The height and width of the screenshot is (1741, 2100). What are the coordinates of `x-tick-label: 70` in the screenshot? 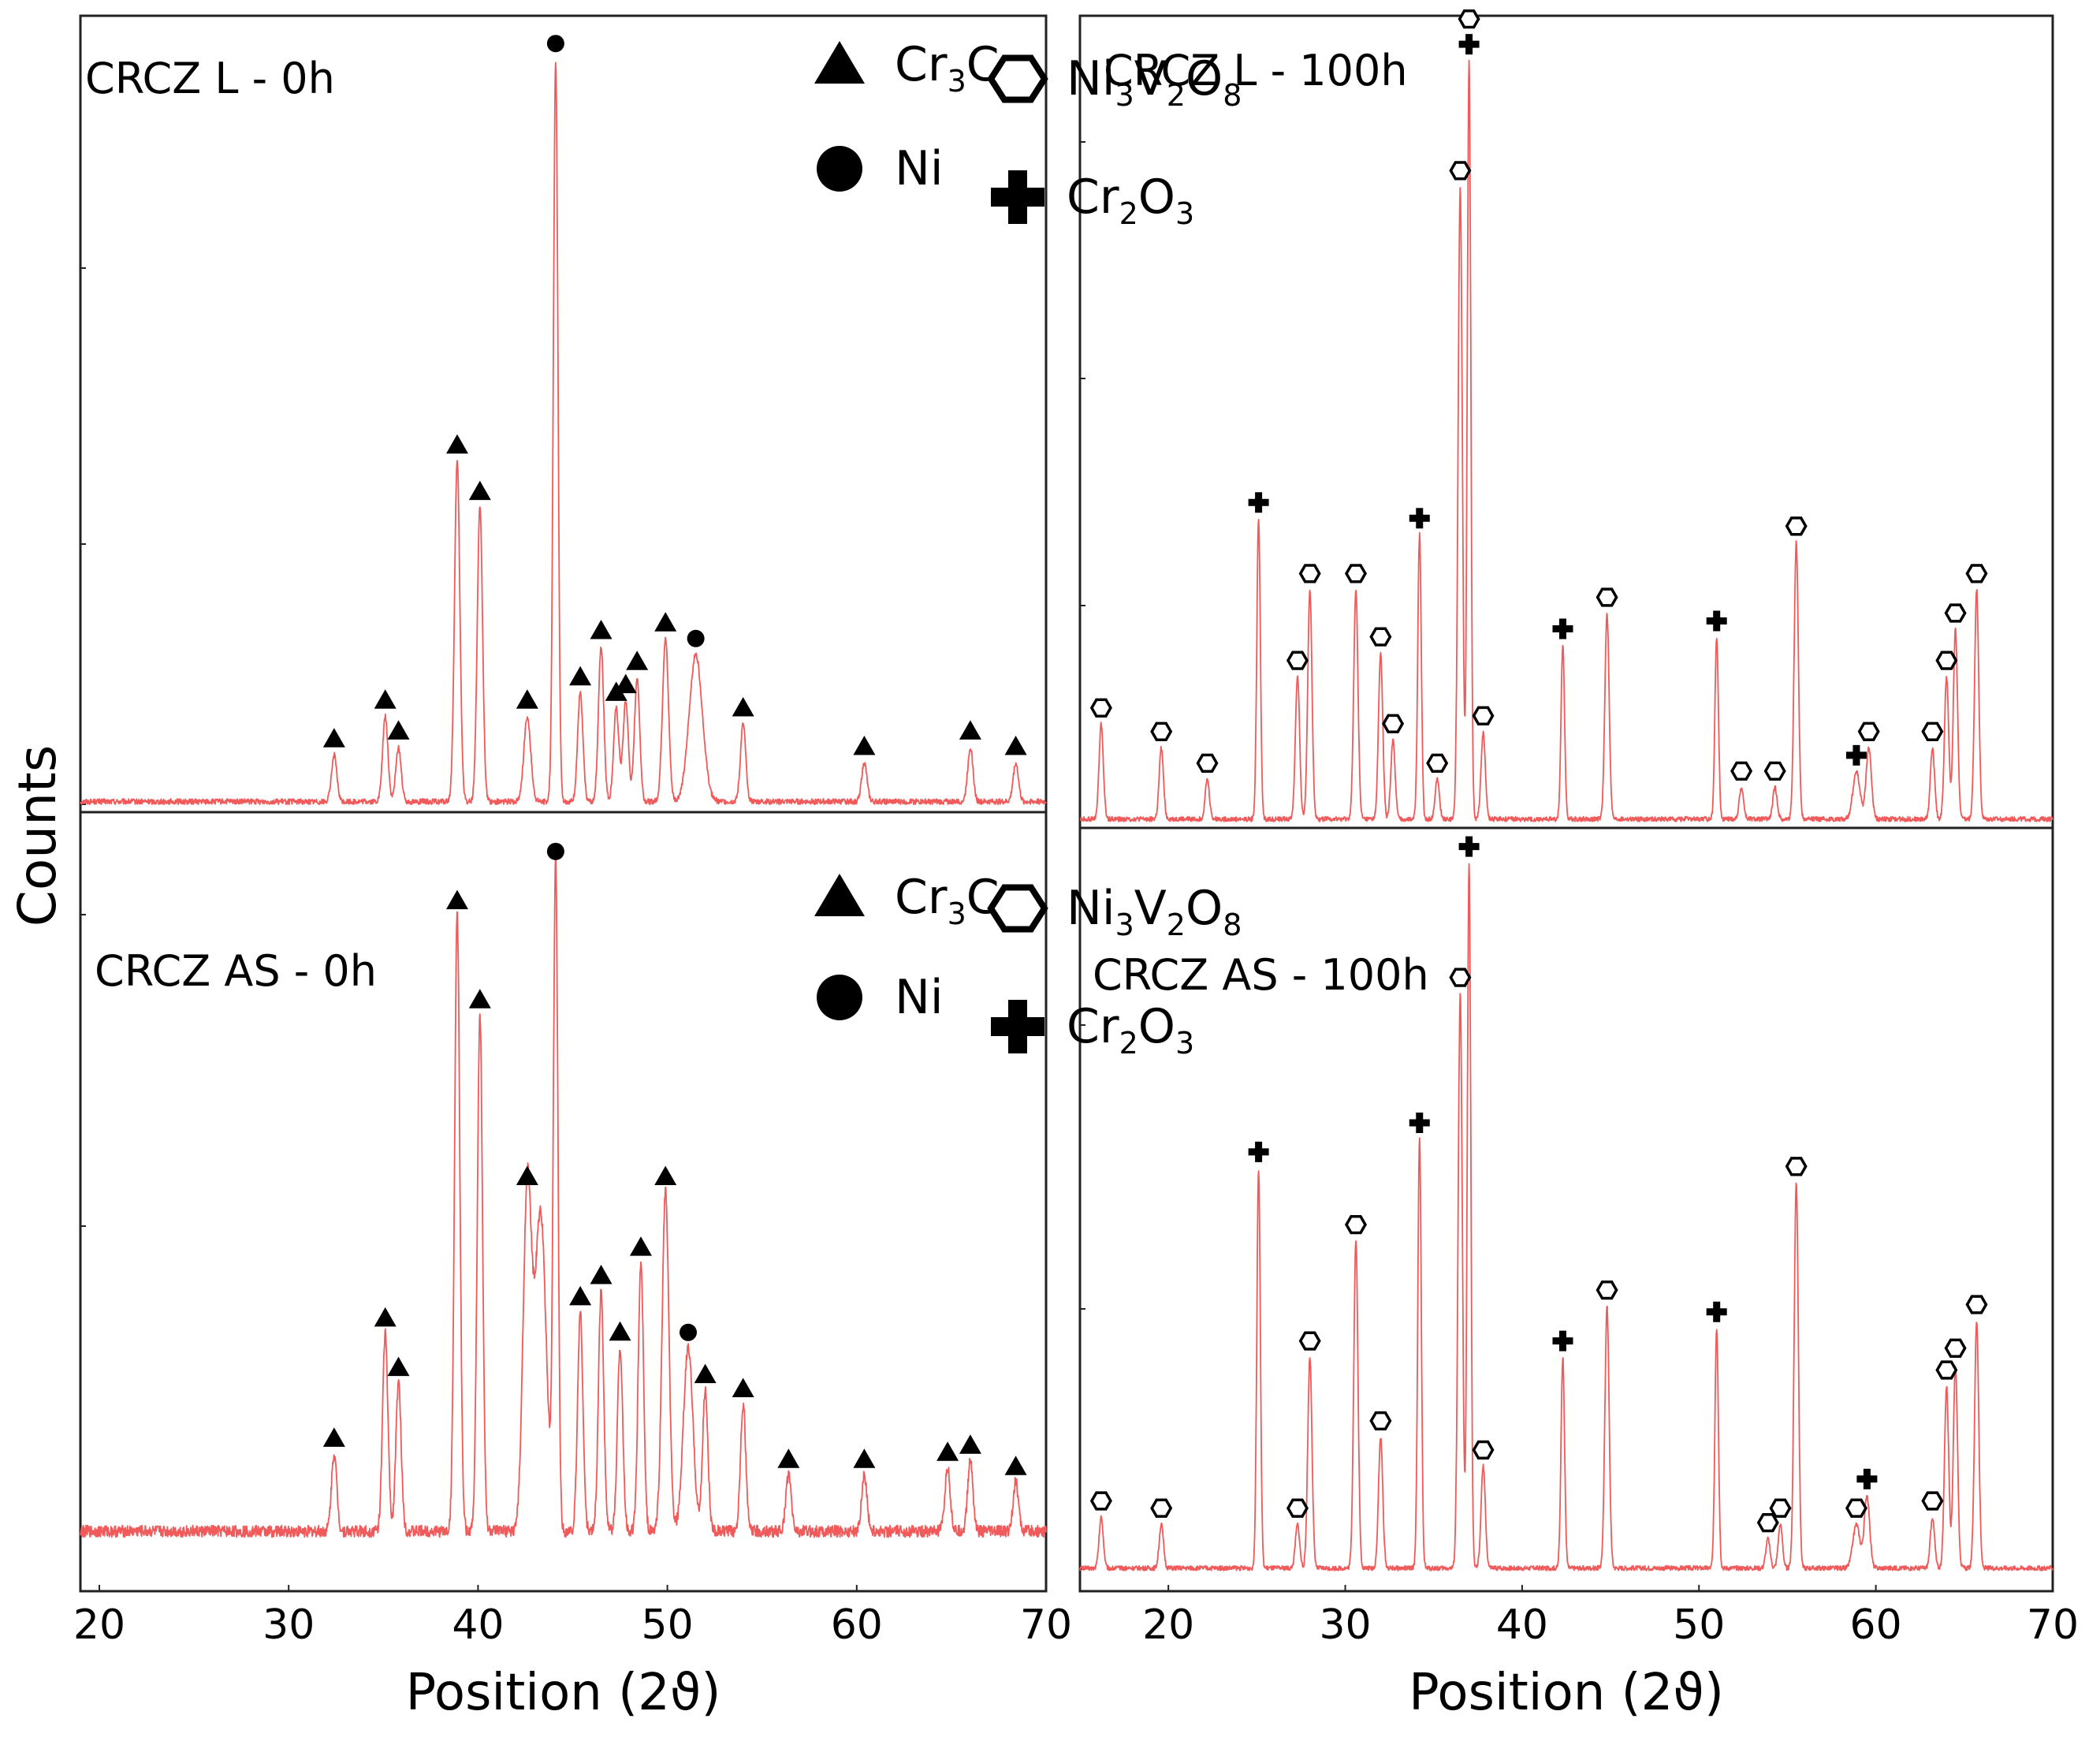 It's located at (2053, 1625).